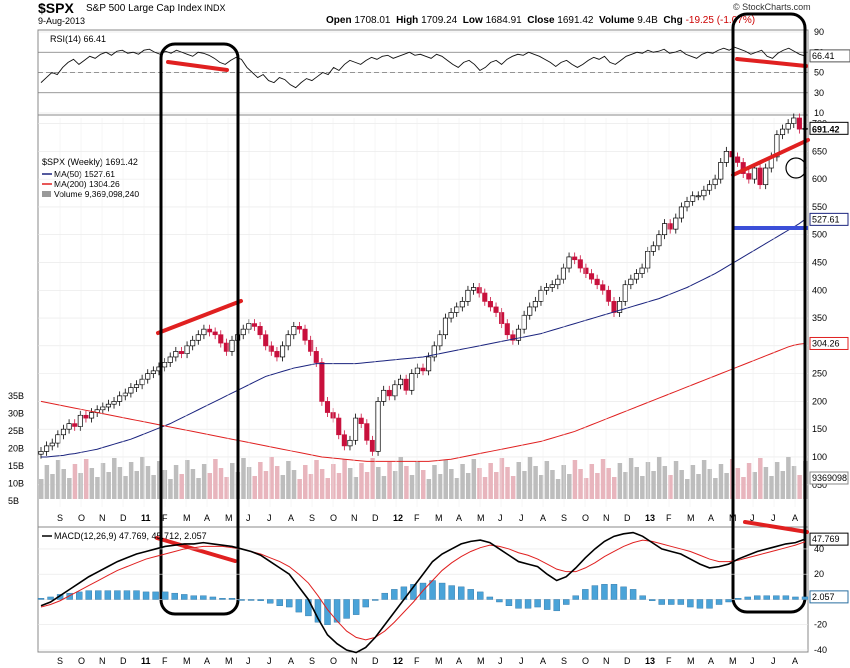 Image resolution: width=850 pixels, height=668 pixels. What do you see at coordinates (606, 661) in the screenshot?
I see `macd-x-tick-label: N` at bounding box center [606, 661].